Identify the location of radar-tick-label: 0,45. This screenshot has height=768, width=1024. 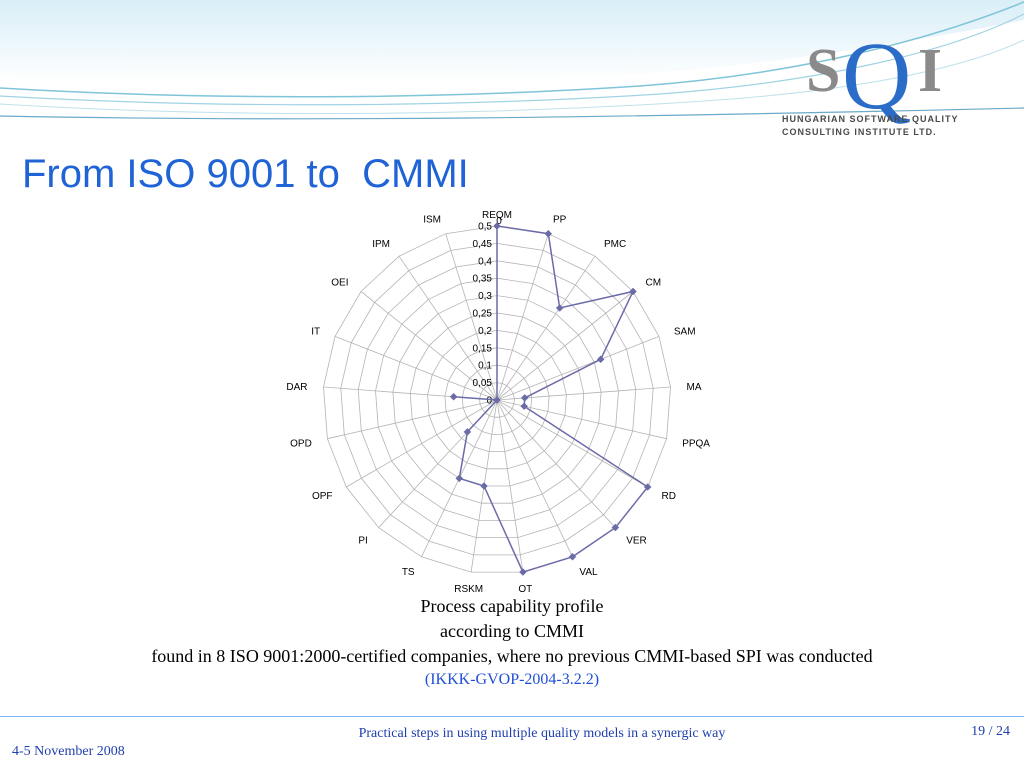
(483, 244).